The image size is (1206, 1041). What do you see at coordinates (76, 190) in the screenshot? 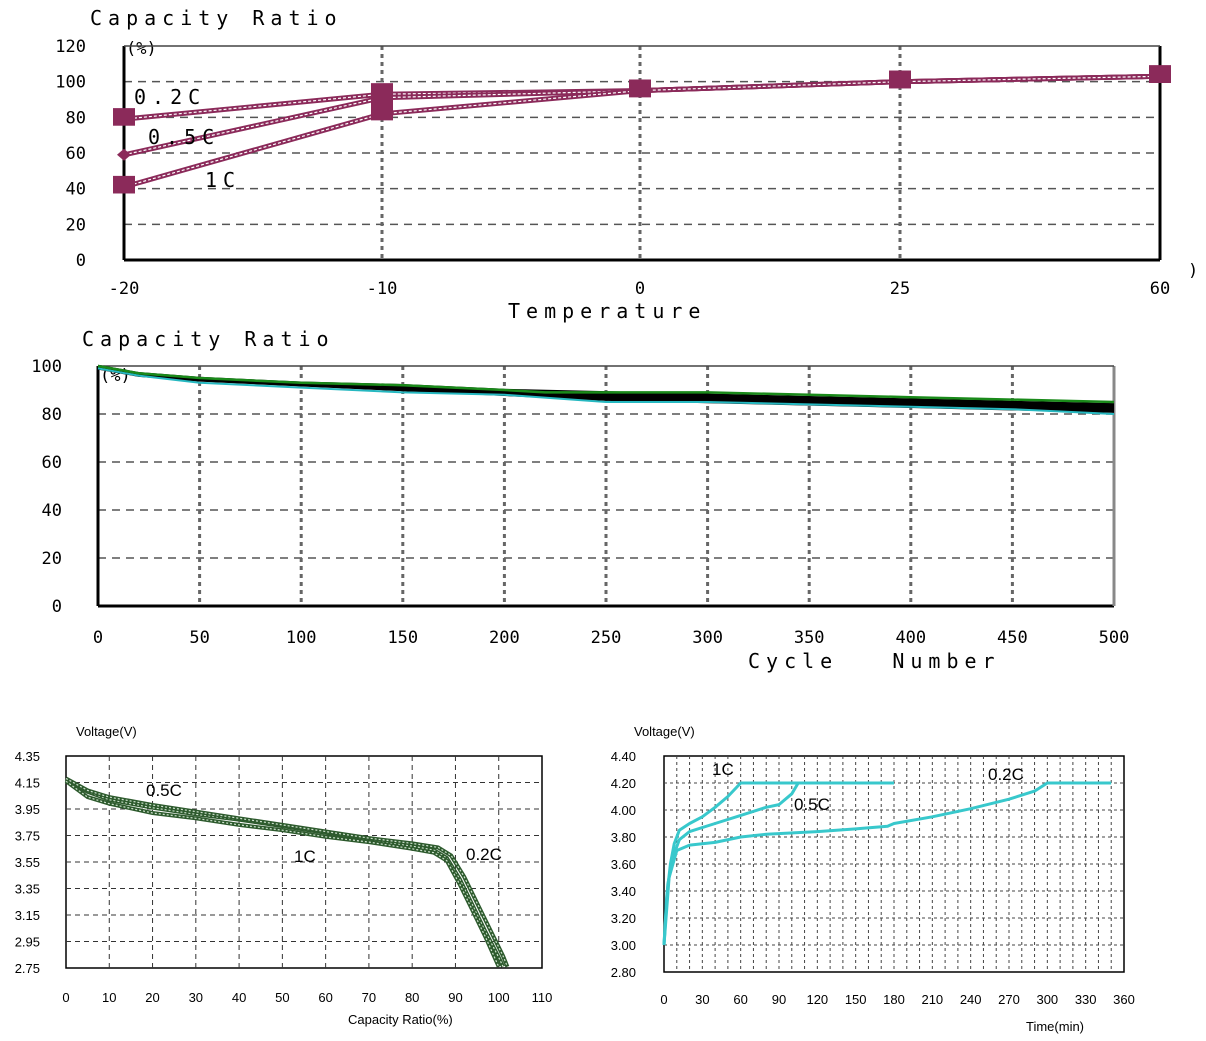
I see `temperature-chart-y-tick: 40` at bounding box center [76, 190].